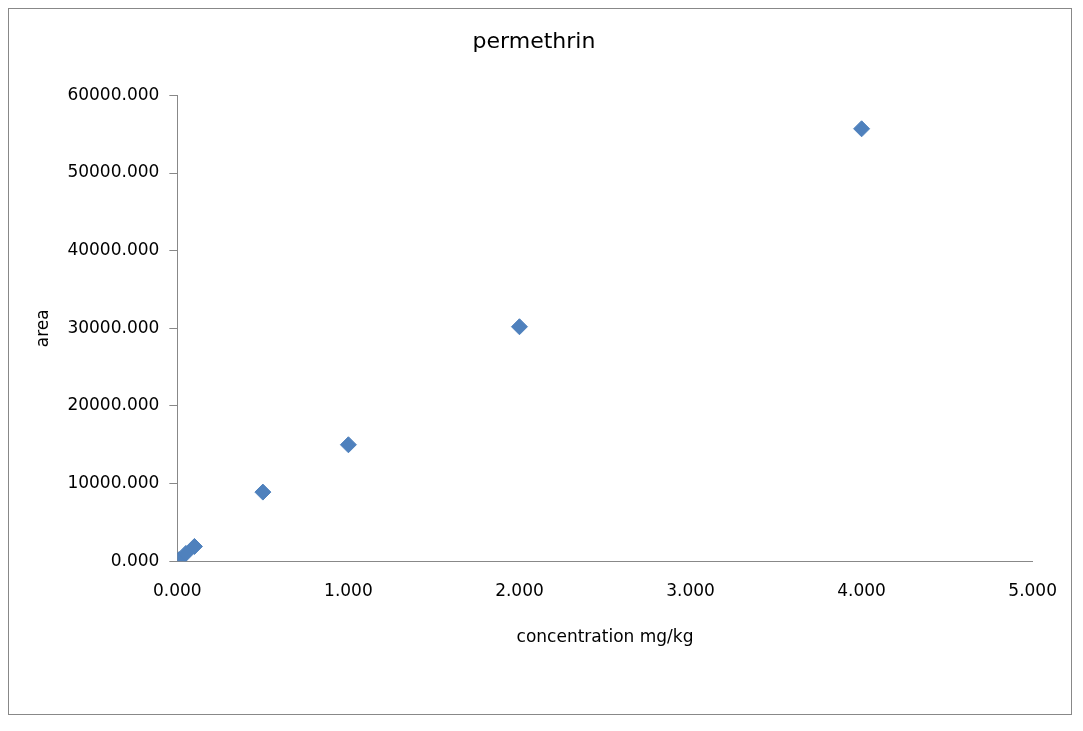  Describe the element at coordinates (113, 249) in the screenshot. I see `y-tick-label: 40000.000` at that location.